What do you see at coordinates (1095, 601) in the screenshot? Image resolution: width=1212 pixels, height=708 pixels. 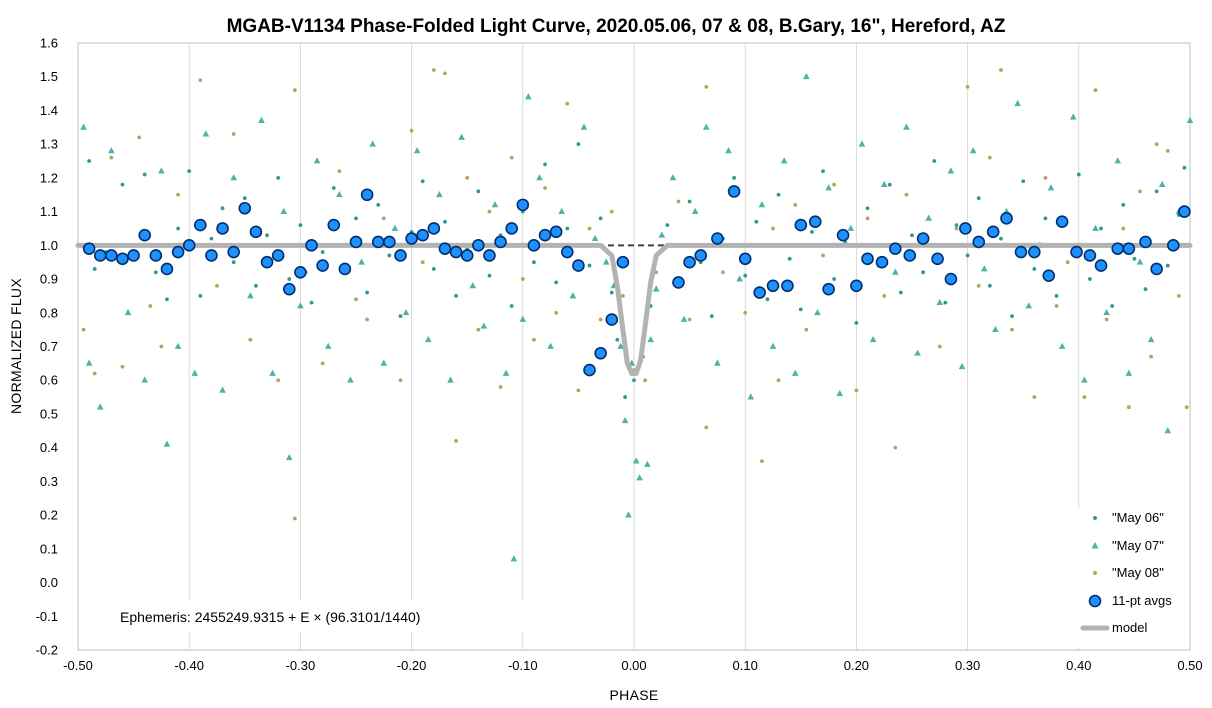 I see `legend-marker` at bounding box center [1095, 601].